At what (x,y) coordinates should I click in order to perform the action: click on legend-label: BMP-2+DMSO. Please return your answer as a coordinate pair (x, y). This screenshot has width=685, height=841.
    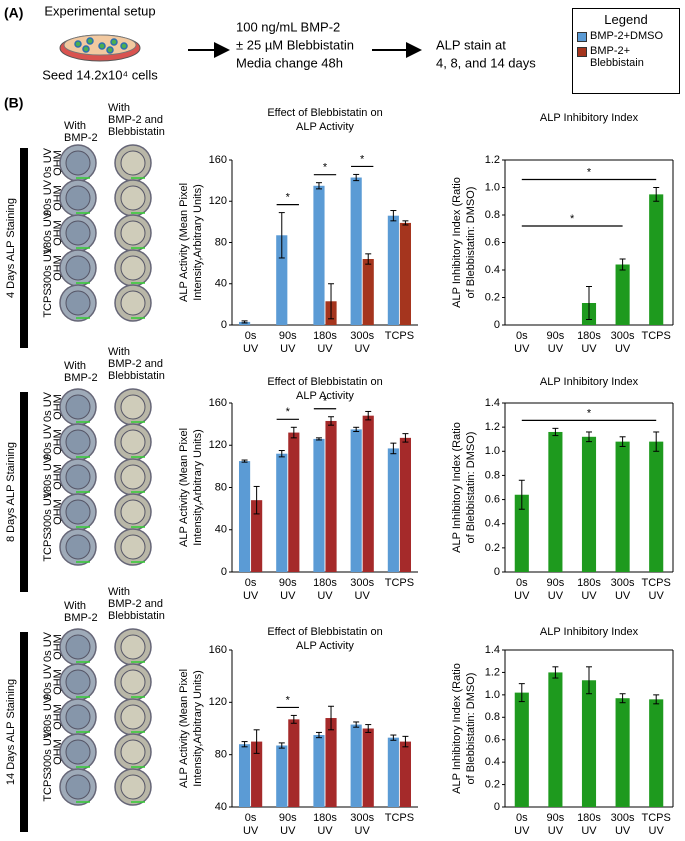
    Looking at the image, I should click on (627, 36).